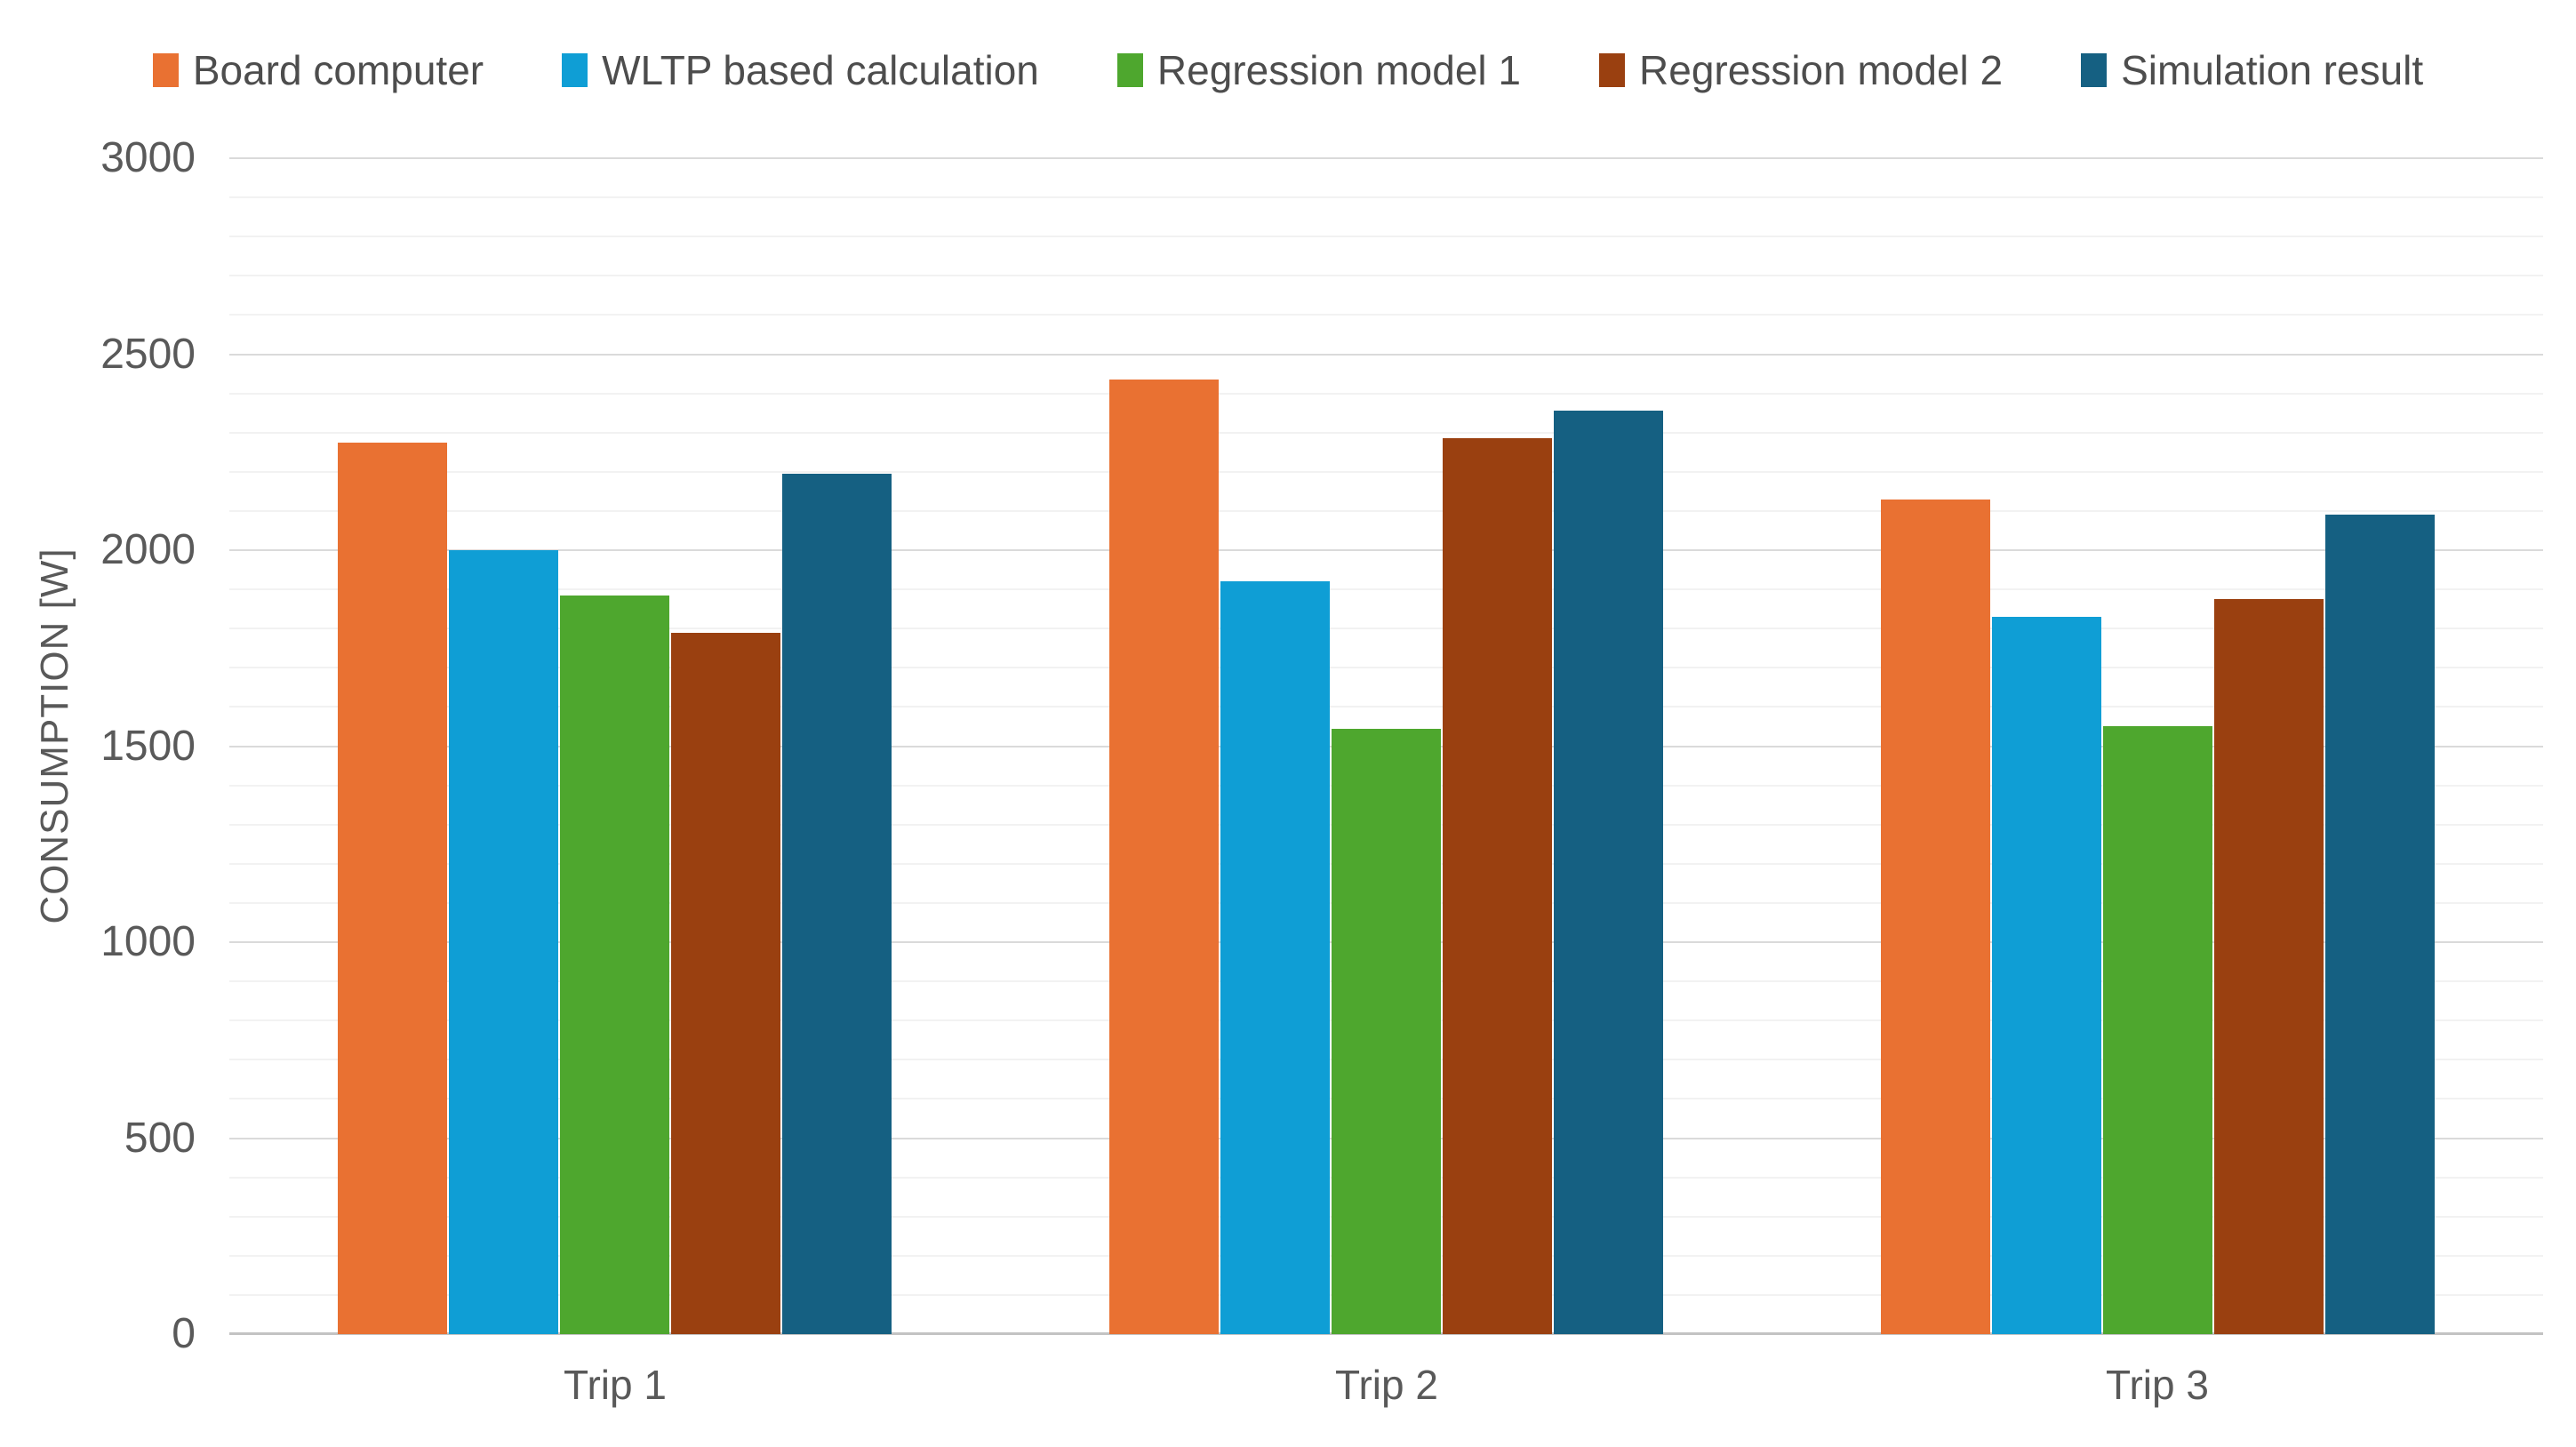 The image size is (2576, 1447). I want to click on y-tick-2000: 2000, so click(148, 549).